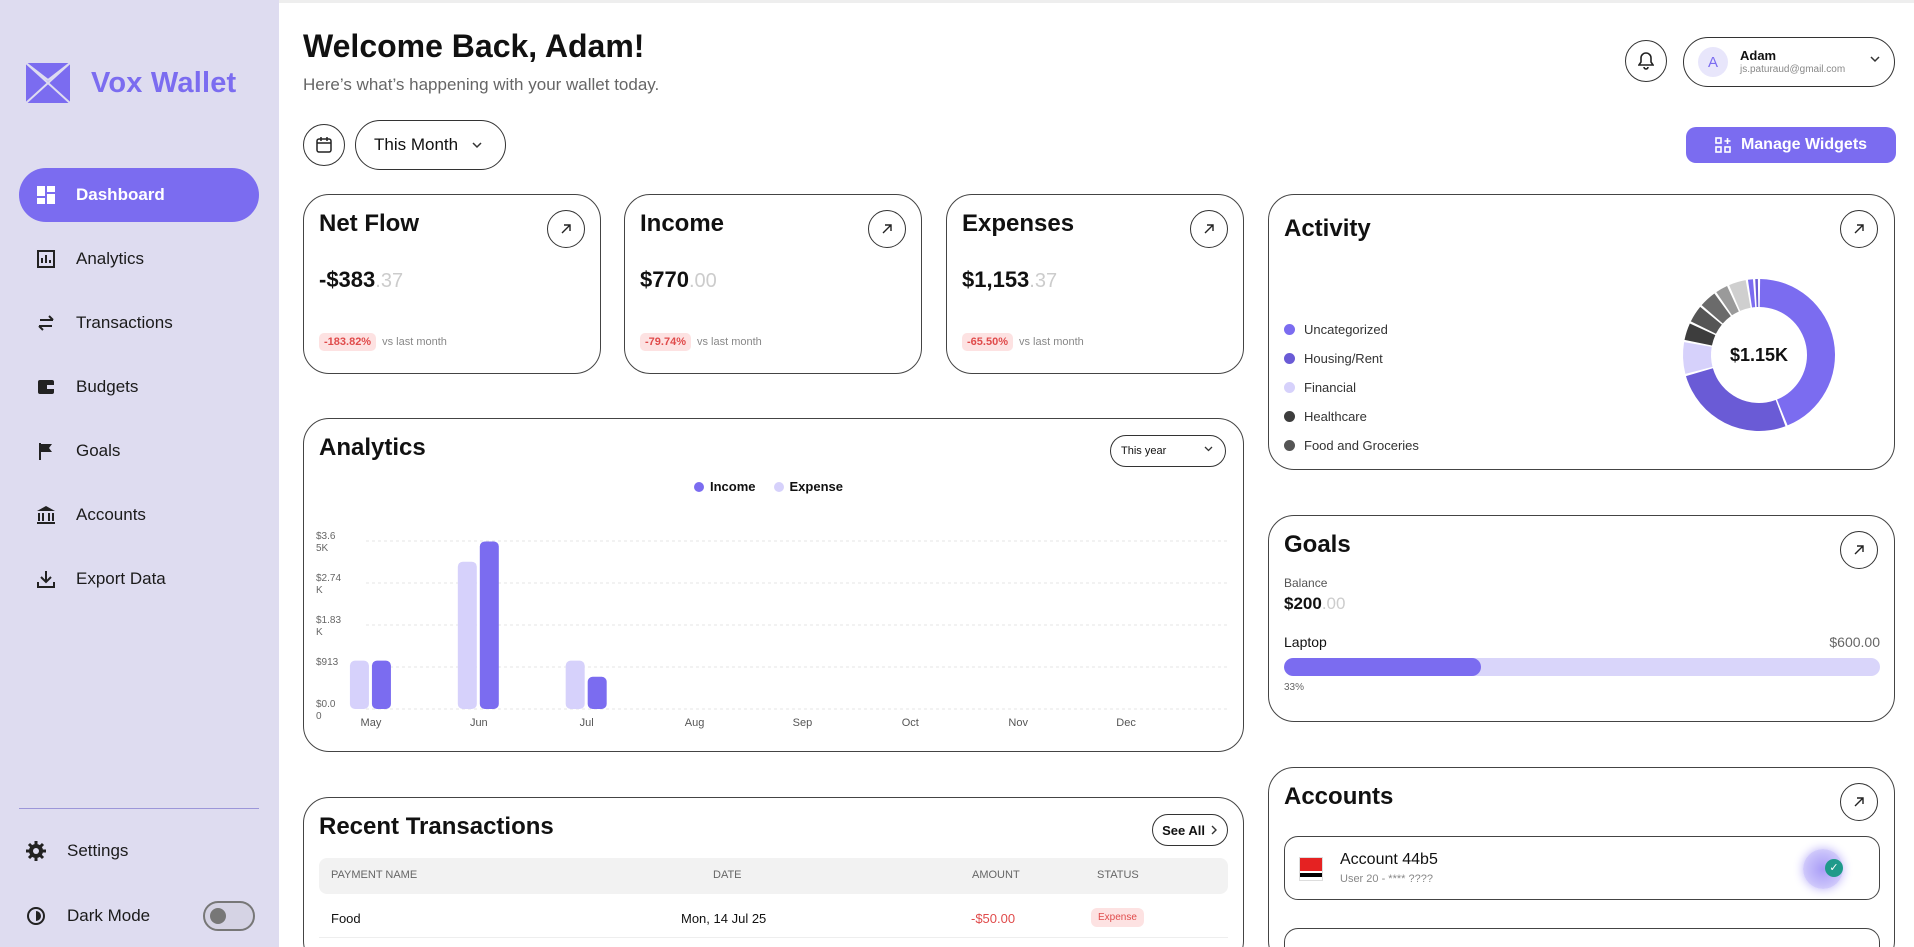 Image resolution: width=1914 pixels, height=947 pixels. I want to click on period-select: This Month, so click(430, 145).